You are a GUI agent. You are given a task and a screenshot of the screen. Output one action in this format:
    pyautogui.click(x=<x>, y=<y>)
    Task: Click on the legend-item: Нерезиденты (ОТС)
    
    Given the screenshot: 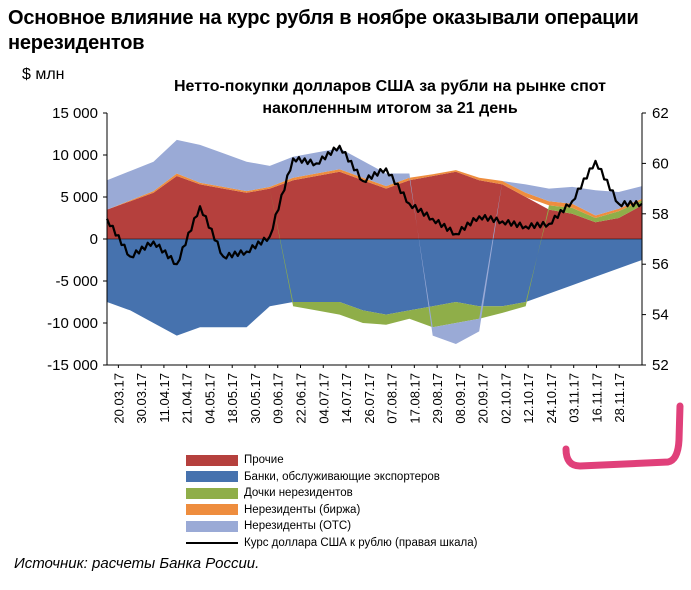 What is the action you would take?
    pyautogui.click(x=332, y=526)
    